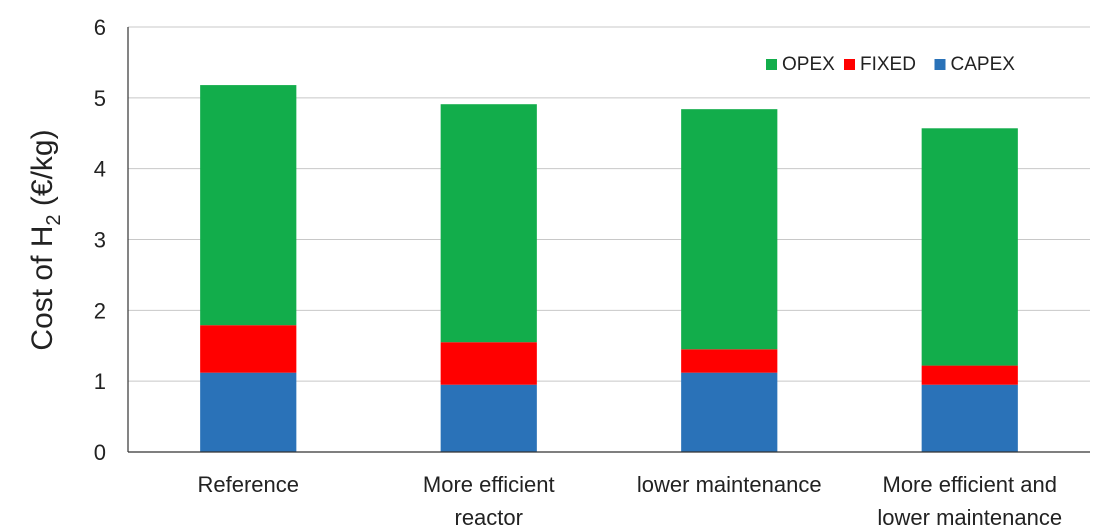  I want to click on x-tick-label-line: More efficient and, so click(970, 484).